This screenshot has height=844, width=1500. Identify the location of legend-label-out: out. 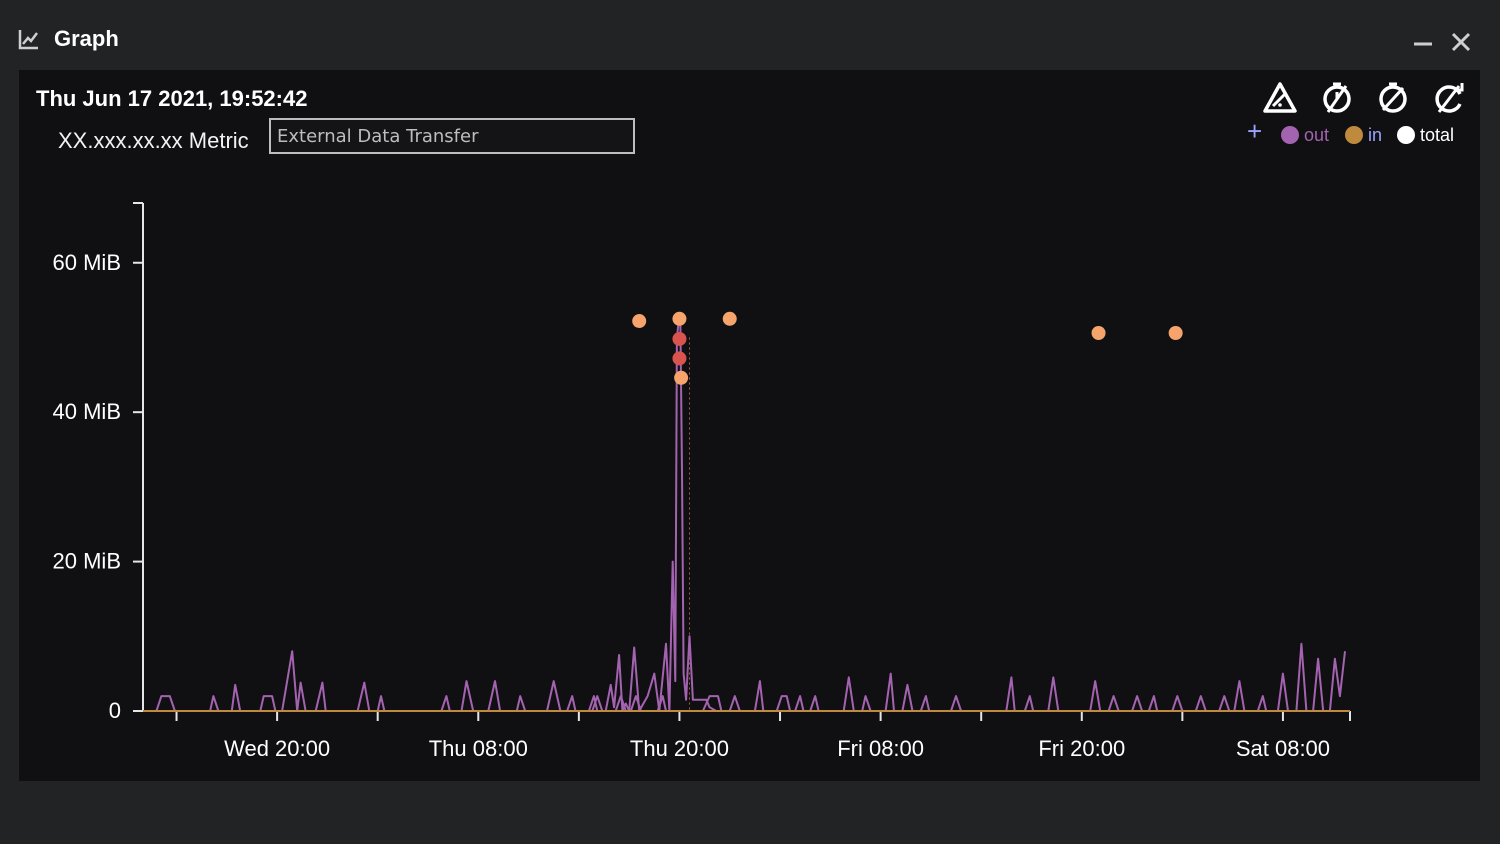
(1317, 134).